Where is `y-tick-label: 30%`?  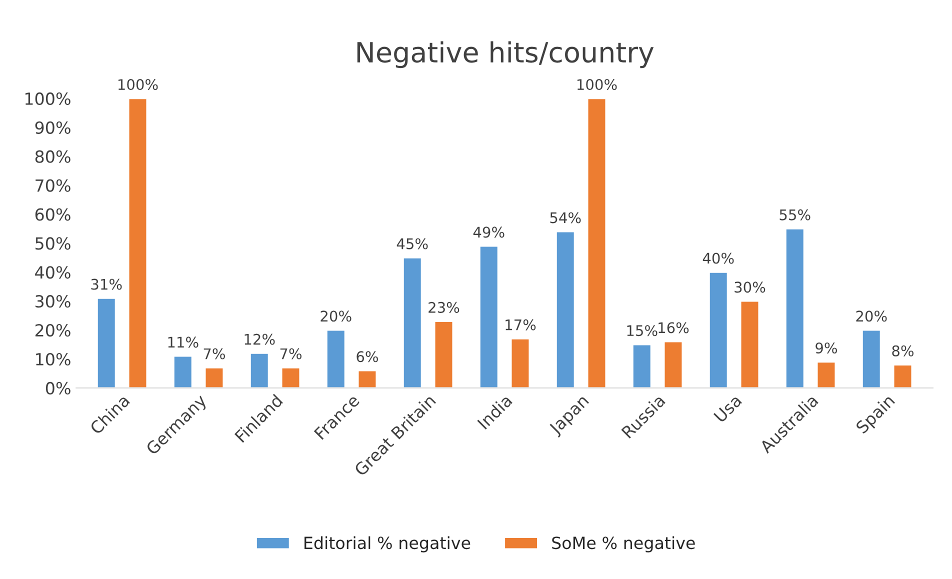
y-tick-label: 30% is located at coordinates (53, 301).